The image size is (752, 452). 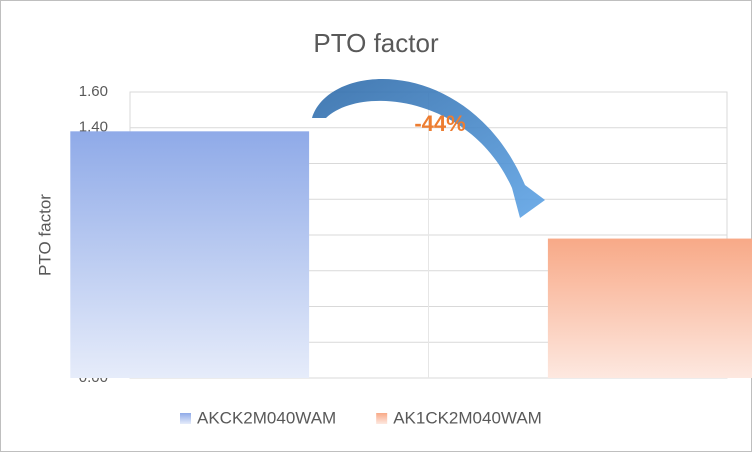 What do you see at coordinates (428, 148) in the screenshot?
I see `change-arrow` at bounding box center [428, 148].